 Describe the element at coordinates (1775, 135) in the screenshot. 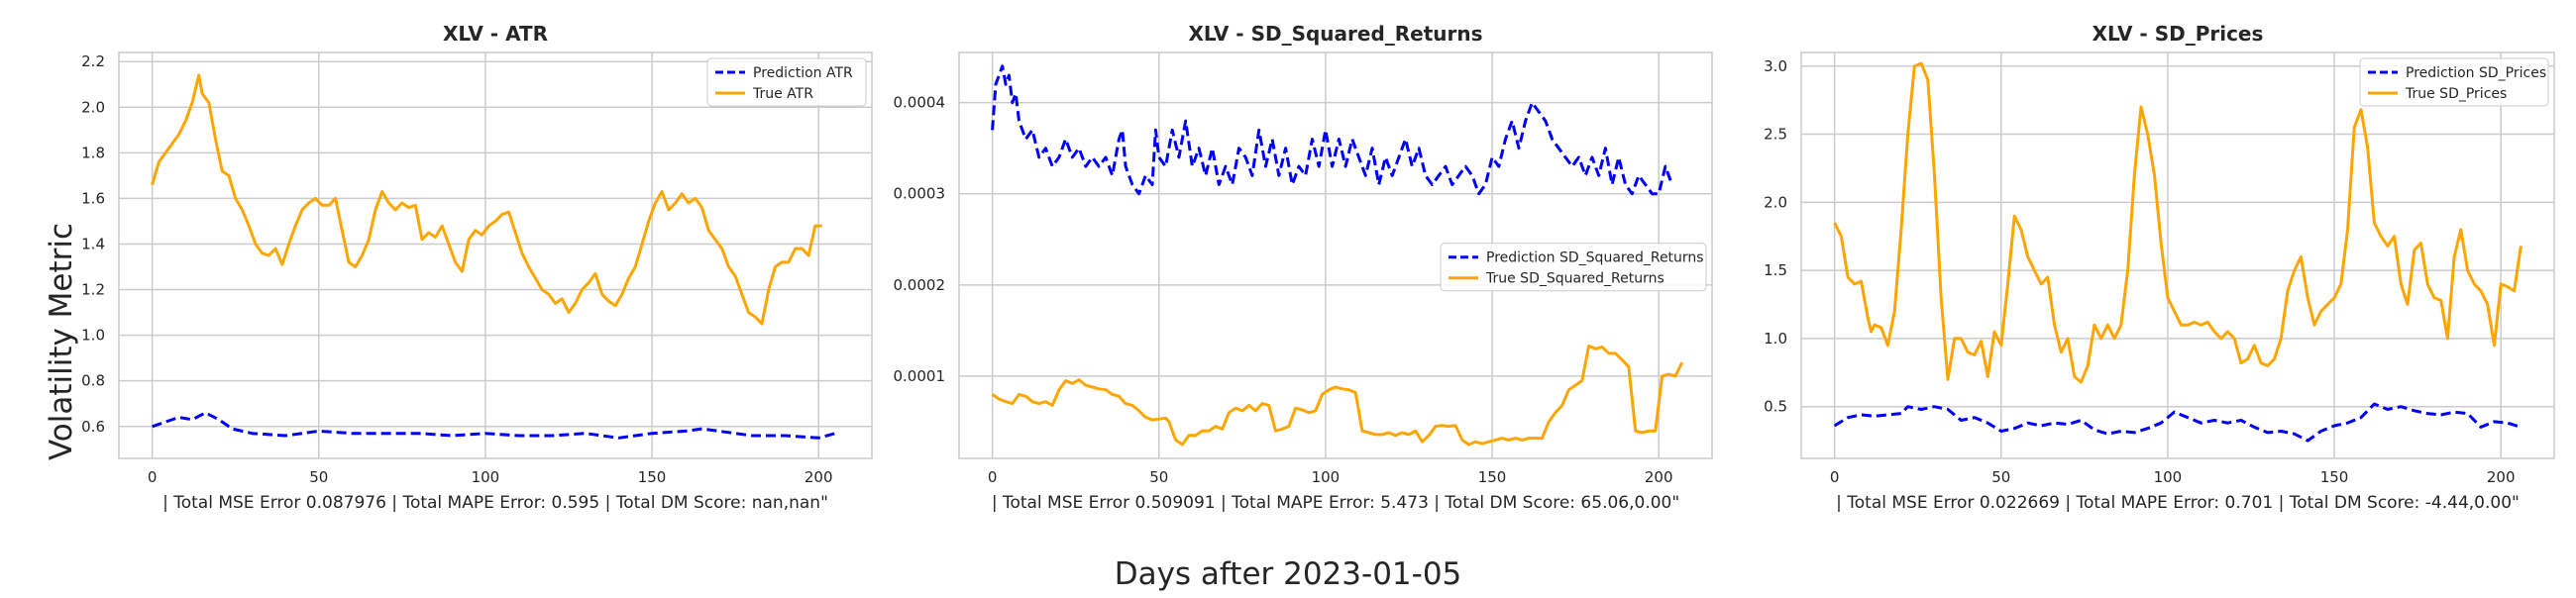

I see `y-tick-label: 2.5` at that location.